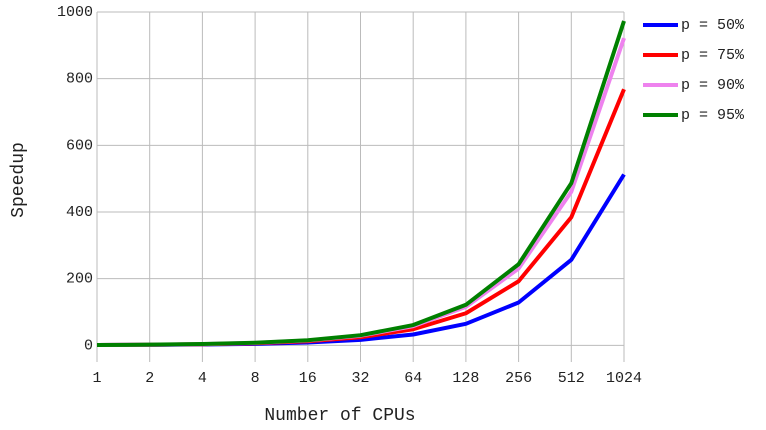 The image size is (766, 430). What do you see at coordinates (75, 12) in the screenshot?
I see `y-tick-label: 1000` at bounding box center [75, 12].